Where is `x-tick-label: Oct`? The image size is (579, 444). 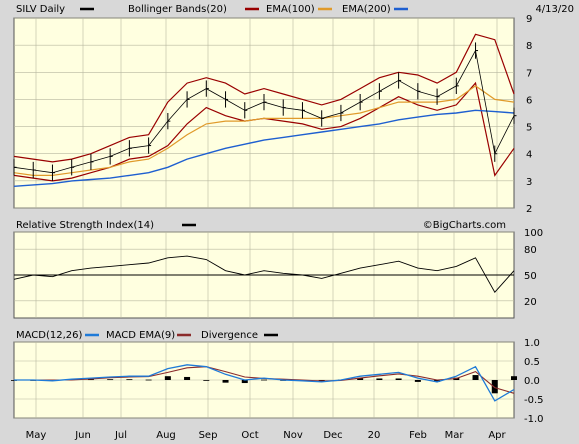 x-tick-label: Oct is located at coordinates (249, 435).